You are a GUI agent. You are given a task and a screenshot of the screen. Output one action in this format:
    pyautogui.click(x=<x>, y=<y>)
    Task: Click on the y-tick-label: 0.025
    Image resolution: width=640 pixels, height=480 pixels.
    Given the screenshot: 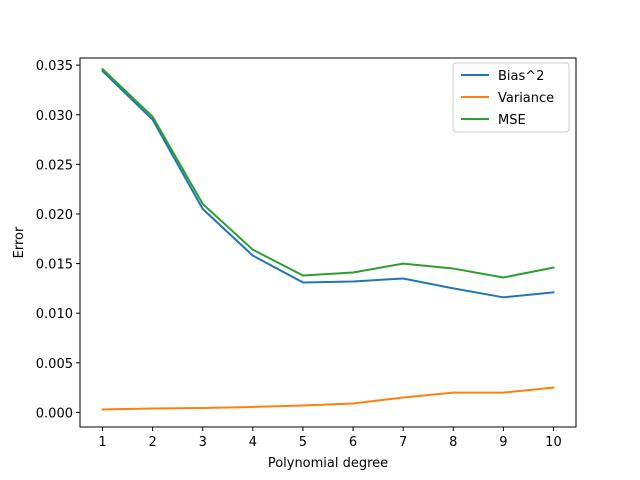 What is the action you would take?
    pyautogui.click(x=54, y=165)
    